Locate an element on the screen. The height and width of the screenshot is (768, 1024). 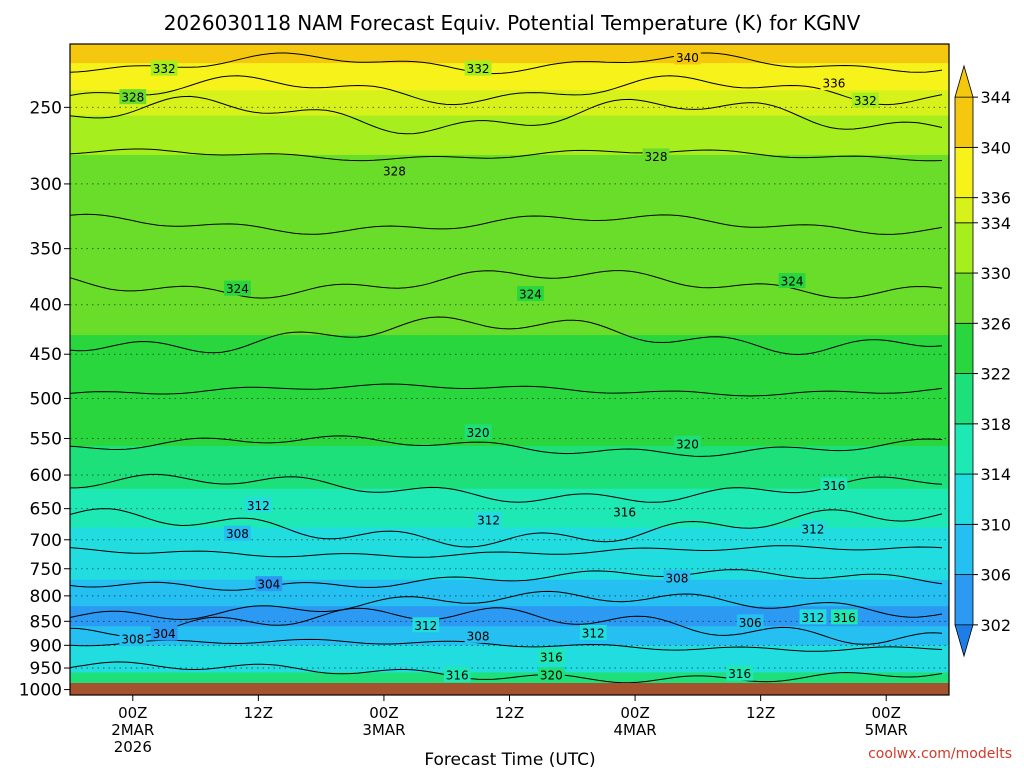
y-tick-label: 550 is located at coordinates (46, 439).